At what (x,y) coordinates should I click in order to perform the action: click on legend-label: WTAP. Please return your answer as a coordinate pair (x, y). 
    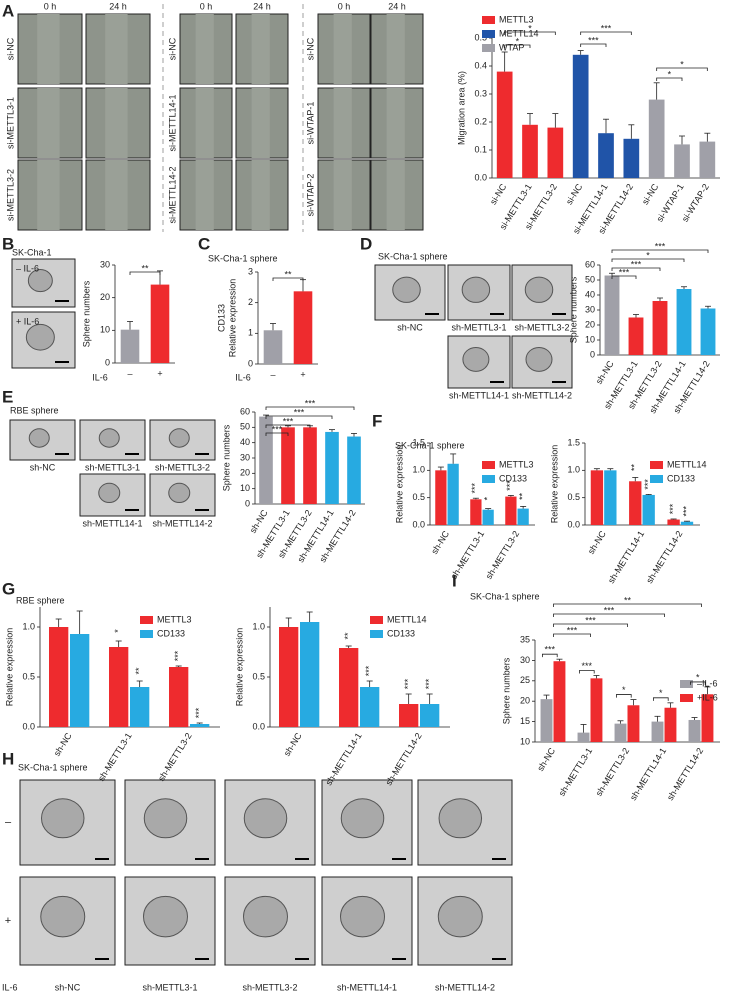
    Looking at the image, I should click on (511, 47).